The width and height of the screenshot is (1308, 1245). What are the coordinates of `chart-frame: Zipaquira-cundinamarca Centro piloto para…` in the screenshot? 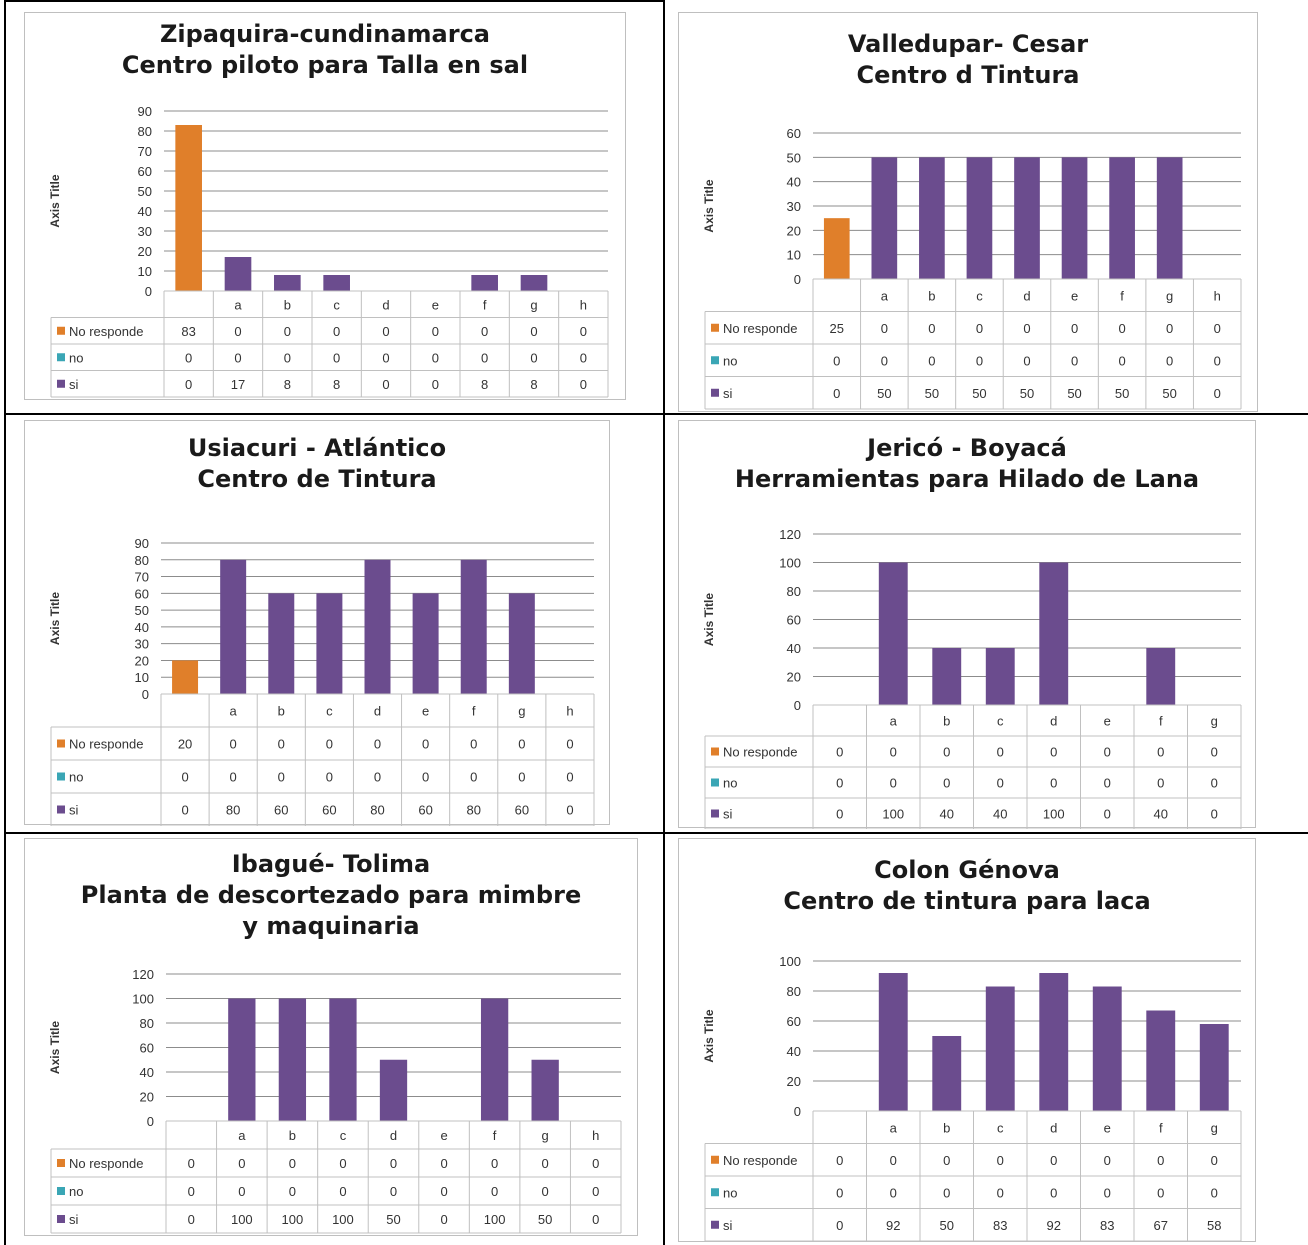 It's located at (325, 206).